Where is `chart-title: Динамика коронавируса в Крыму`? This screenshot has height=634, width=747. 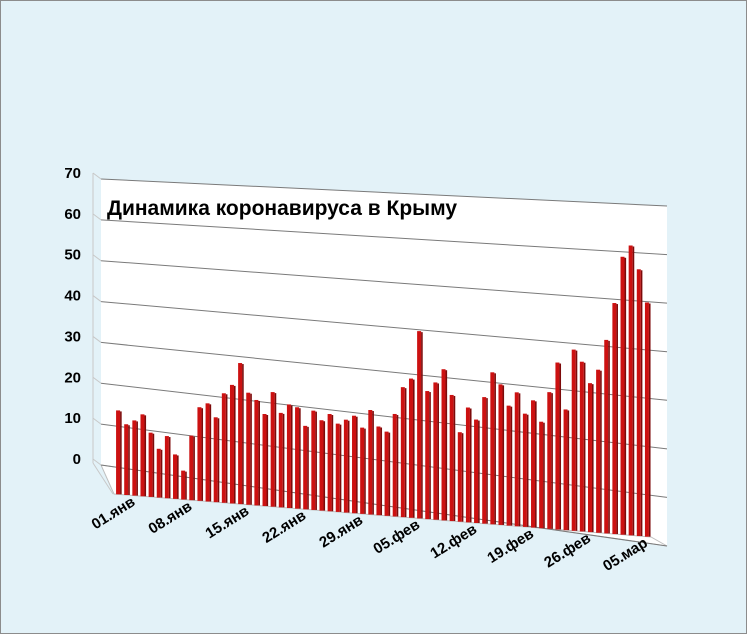 chart-title: Динамика коронавируса в Крыму is located at coordinates (282, 208).